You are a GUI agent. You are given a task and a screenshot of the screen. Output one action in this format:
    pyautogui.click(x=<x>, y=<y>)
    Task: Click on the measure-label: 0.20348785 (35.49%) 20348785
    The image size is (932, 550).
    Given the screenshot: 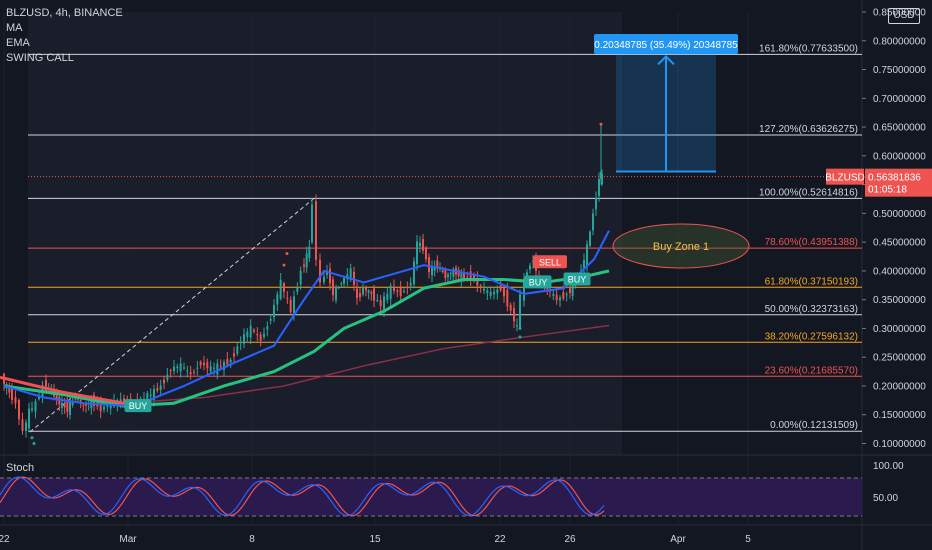 What is the action you would take?
    pyautogui.click(x=666, y=45)
    